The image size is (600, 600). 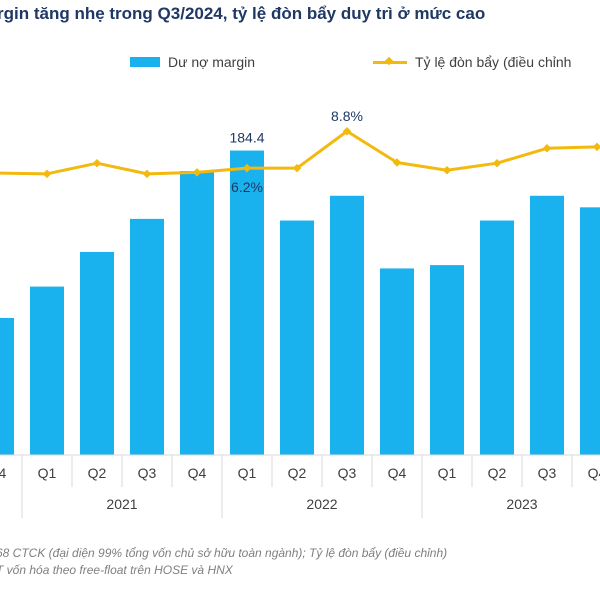 I want to click on data-label-1: 6.2%, so click(x=247, y=187).